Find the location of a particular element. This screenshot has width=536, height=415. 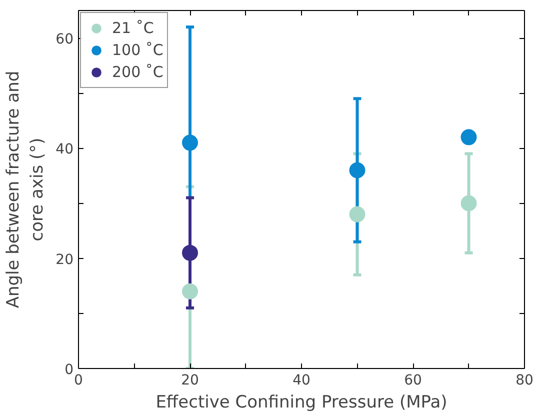

x-axis-title: Effective Confining Pressure (MPa) is located at coordinates (302, 402).